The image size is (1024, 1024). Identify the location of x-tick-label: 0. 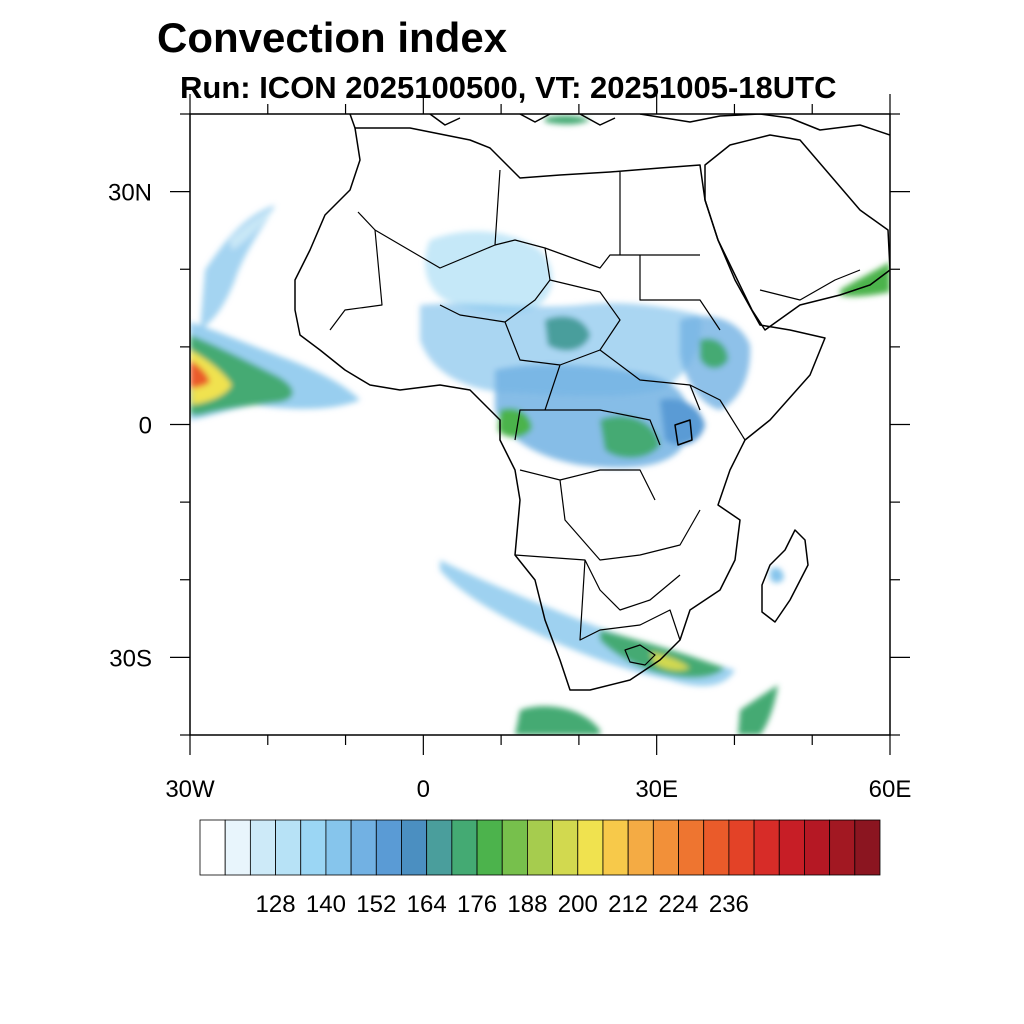
(423, 789).